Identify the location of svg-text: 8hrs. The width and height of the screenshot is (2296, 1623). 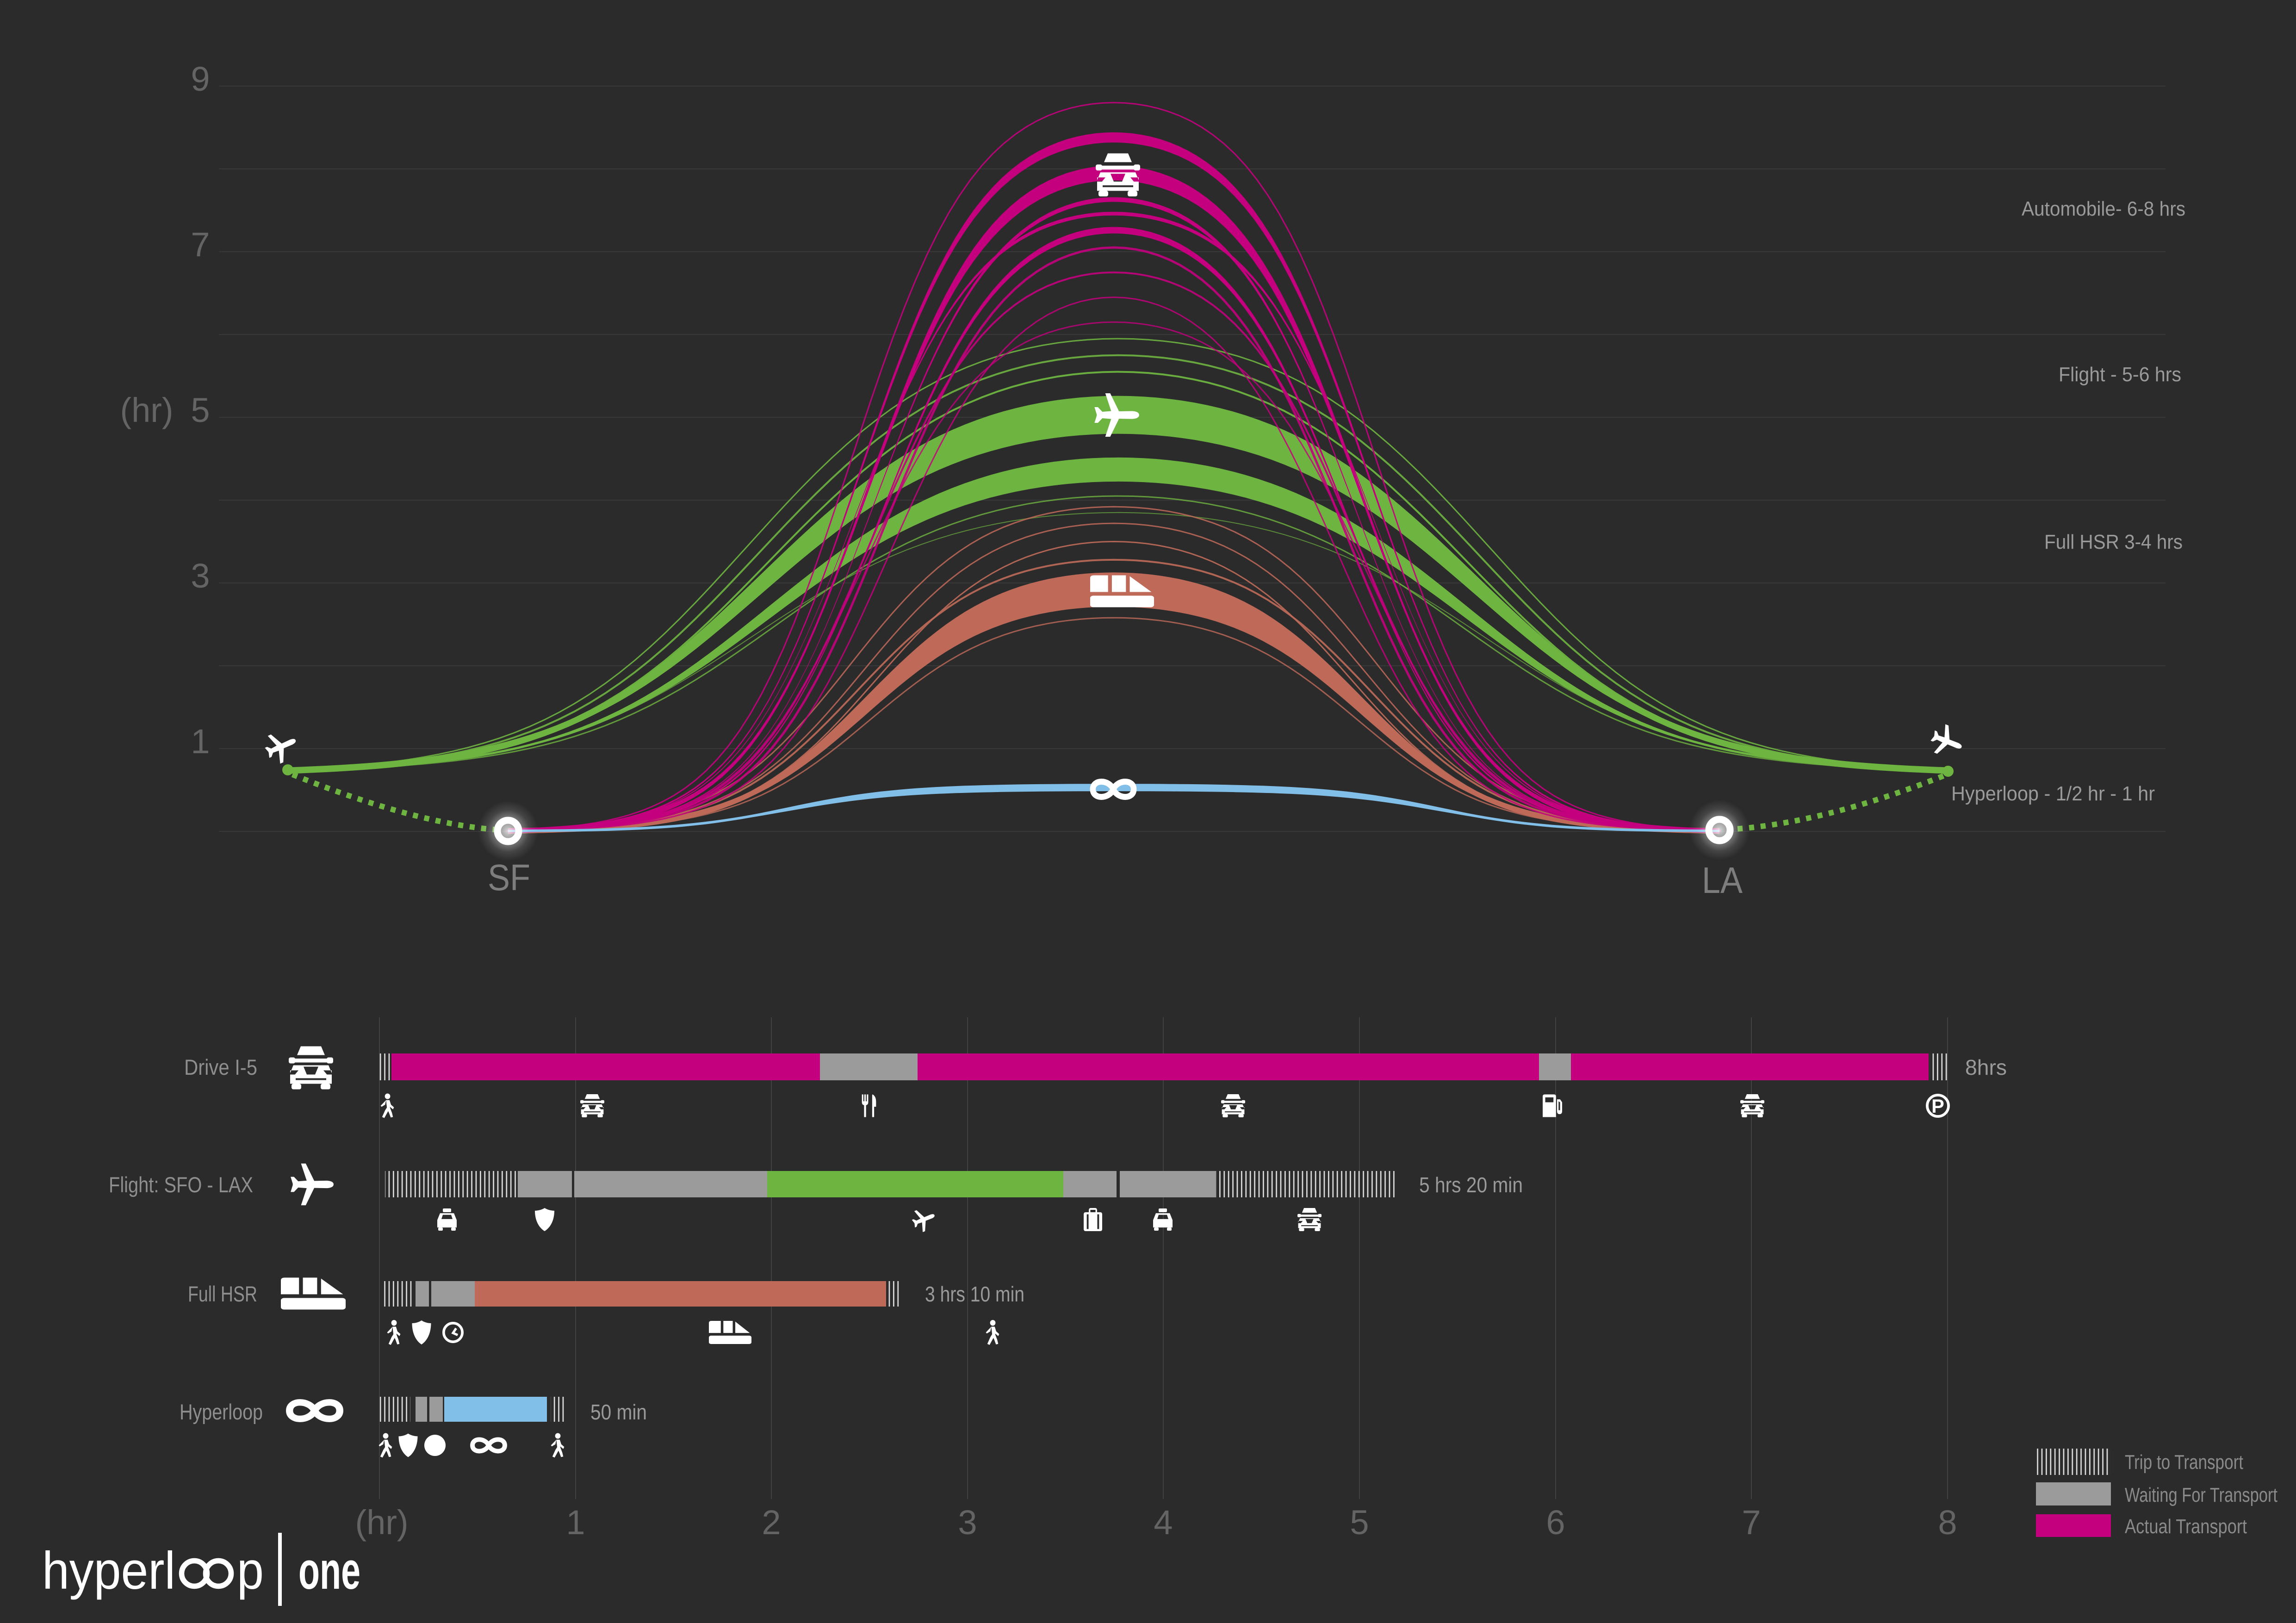
(1986, 1067).